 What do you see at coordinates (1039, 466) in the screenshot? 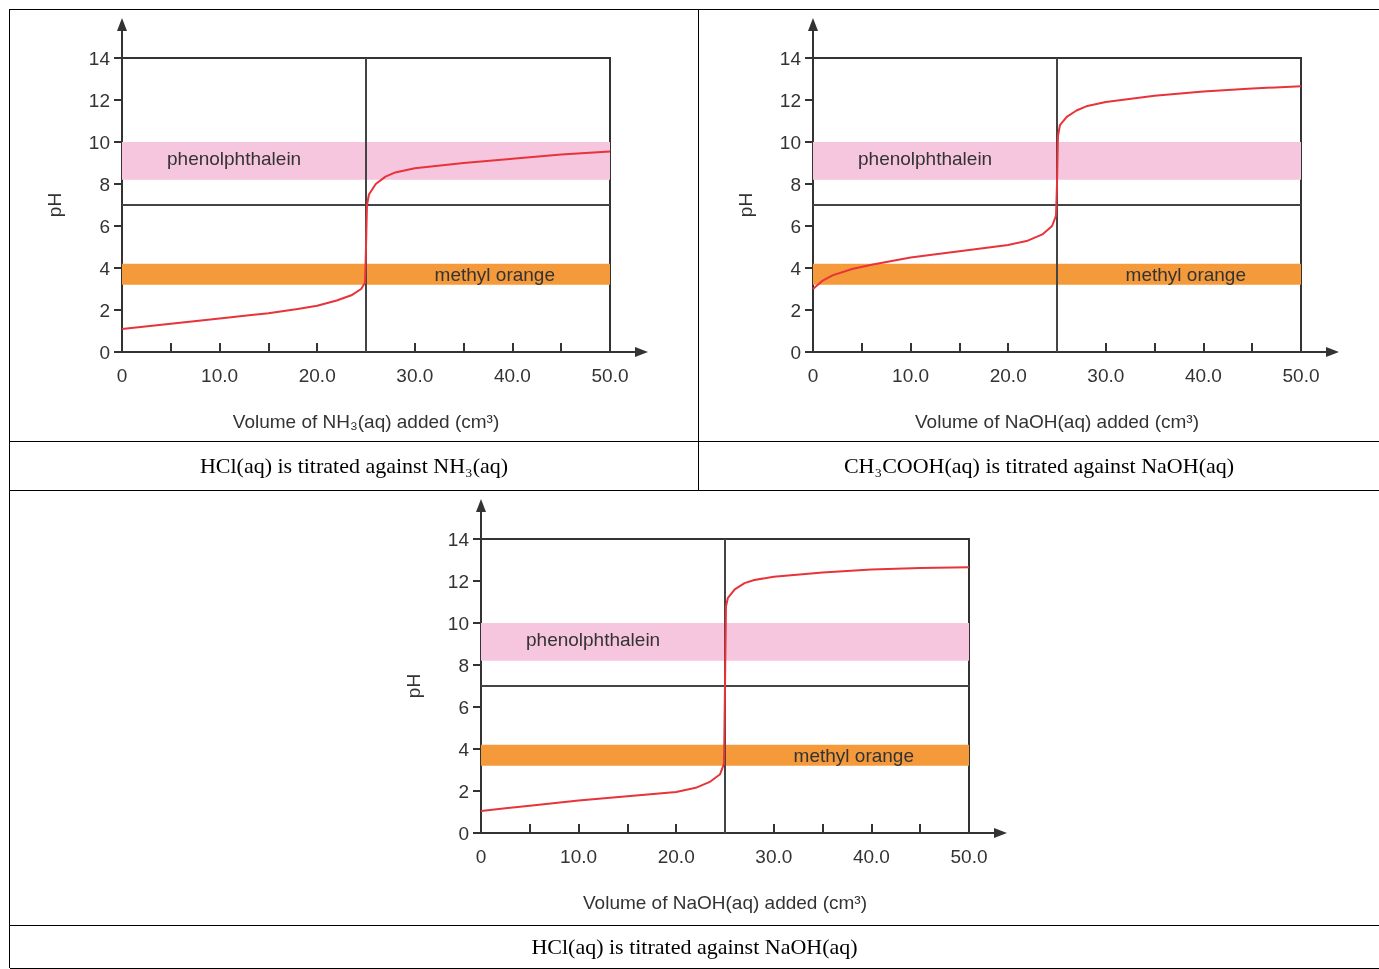
I see `text: CH₃COOH(aq) is titrated against NaOH(aq)` at bounding box center [1039, 466].